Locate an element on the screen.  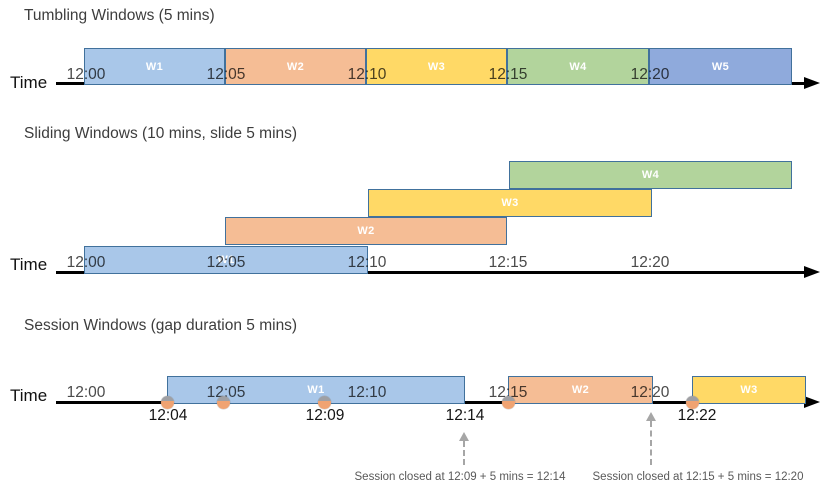
event-time-label: 12:09 is located at coordinates (325, 415).